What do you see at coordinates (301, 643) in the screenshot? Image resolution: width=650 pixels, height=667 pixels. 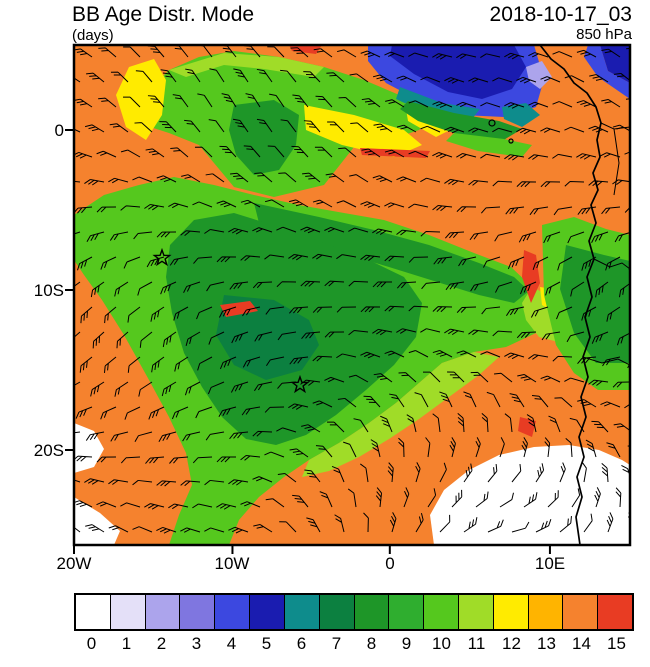 I see `colorbar-tick-label: 6` at bounding box center [301, 643].